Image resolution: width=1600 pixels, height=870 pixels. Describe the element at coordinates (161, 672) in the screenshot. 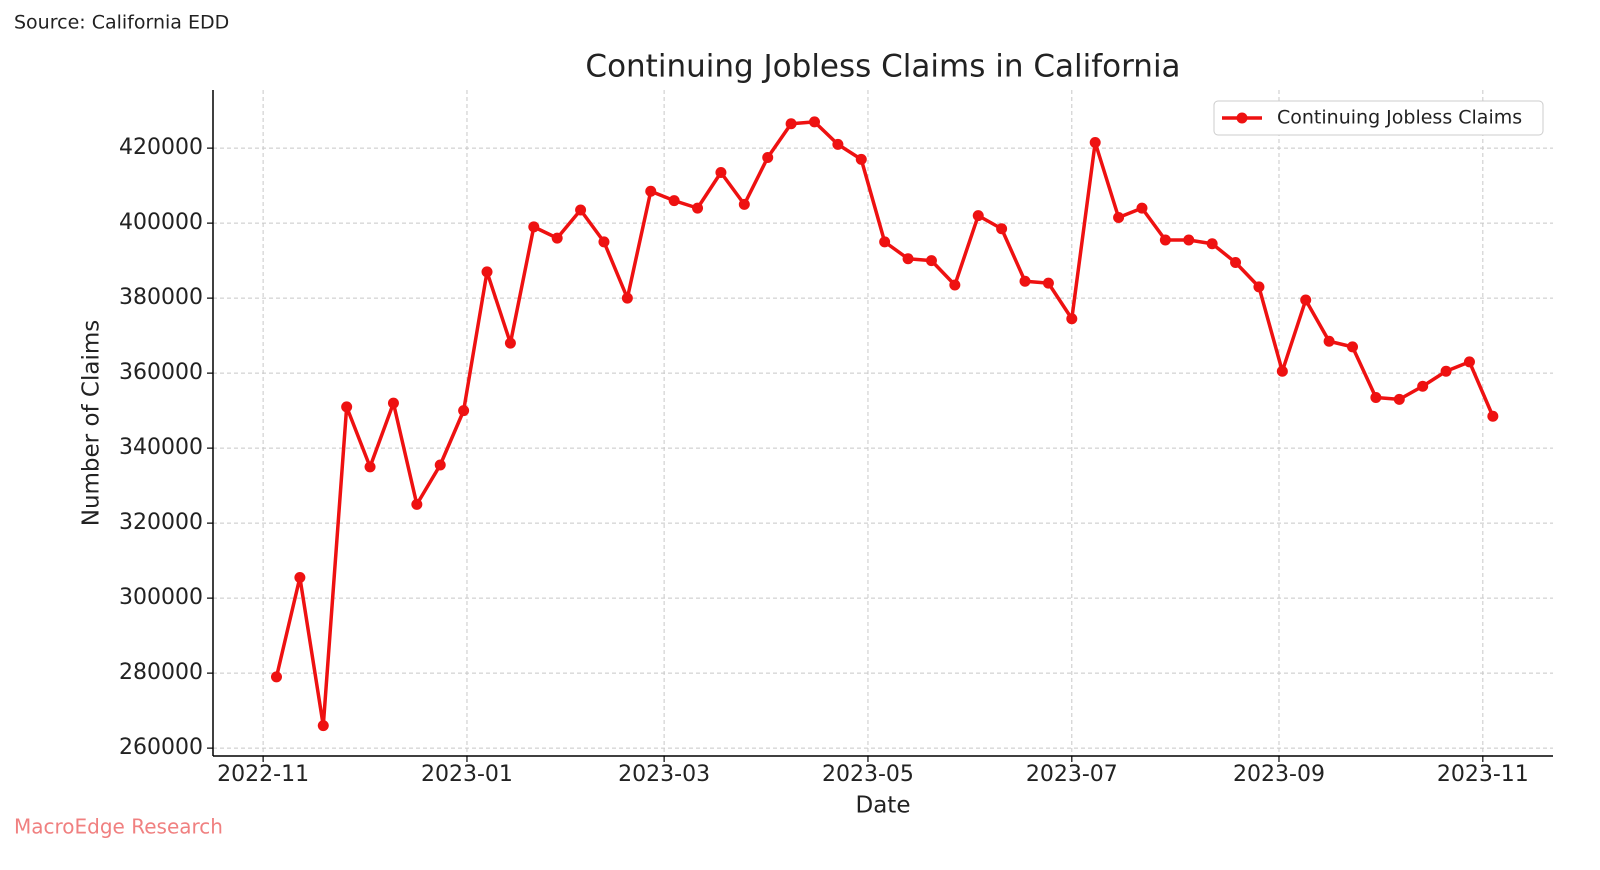

I see `y-tick-label: 280000` at that location.